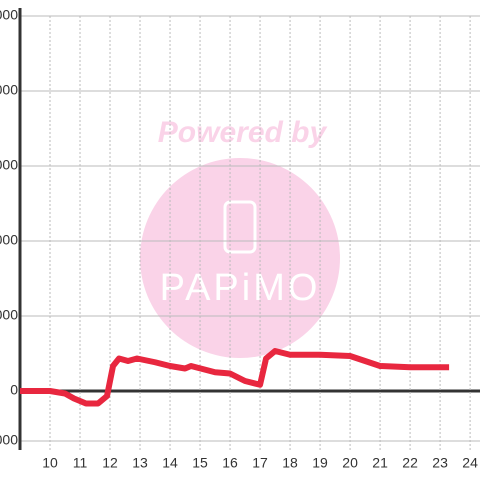  I want to click on y-tick-label: 150,000, so click(9, 15).